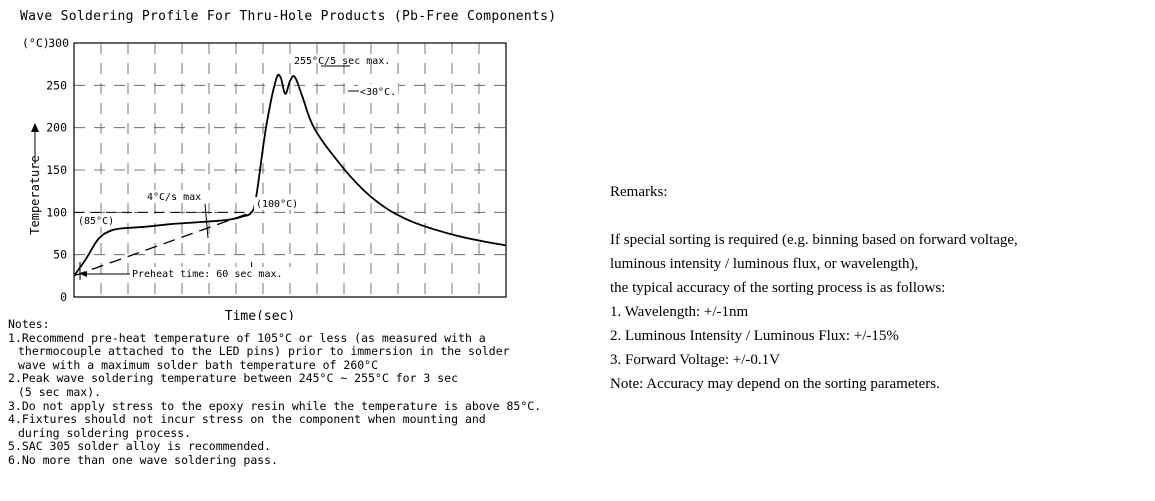 This screenshot has width=1155, height=501. Describe the element at coordinates (56, 85) in the screenshot. I see `y-tick-label: 250` at that location.